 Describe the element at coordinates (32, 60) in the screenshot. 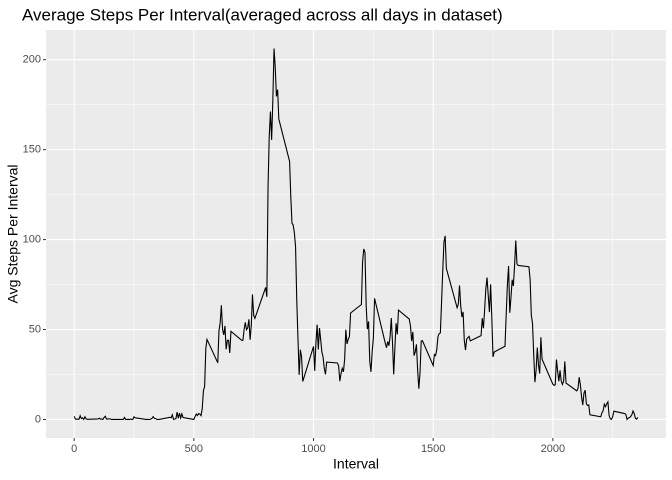

I see `y-tick-label: 200` at that location.